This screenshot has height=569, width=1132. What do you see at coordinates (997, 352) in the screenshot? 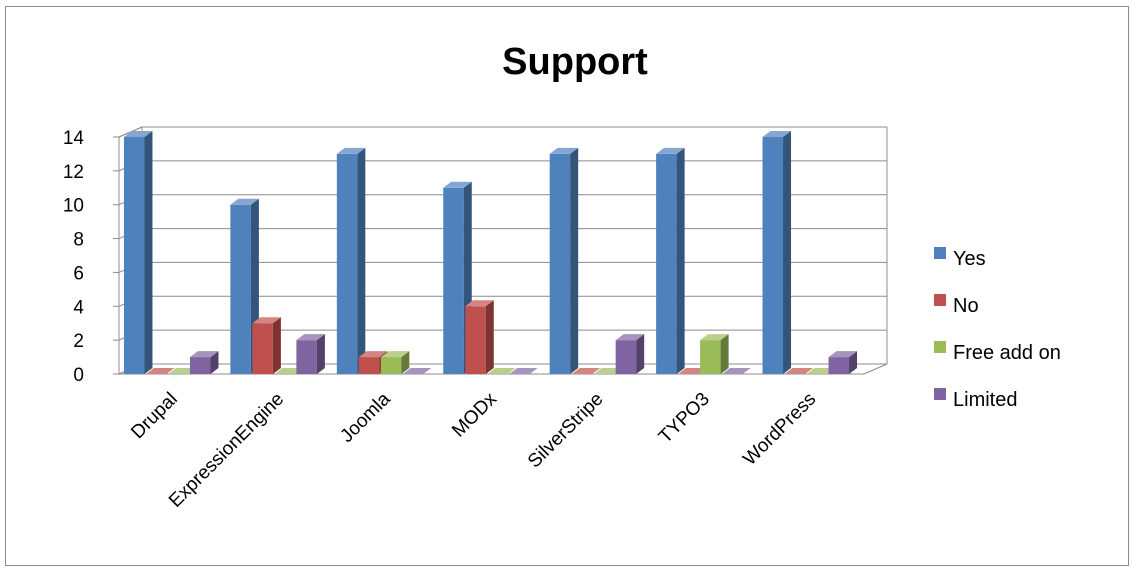
I see `legend-item: Free add on` at bounding box center [997, 352].